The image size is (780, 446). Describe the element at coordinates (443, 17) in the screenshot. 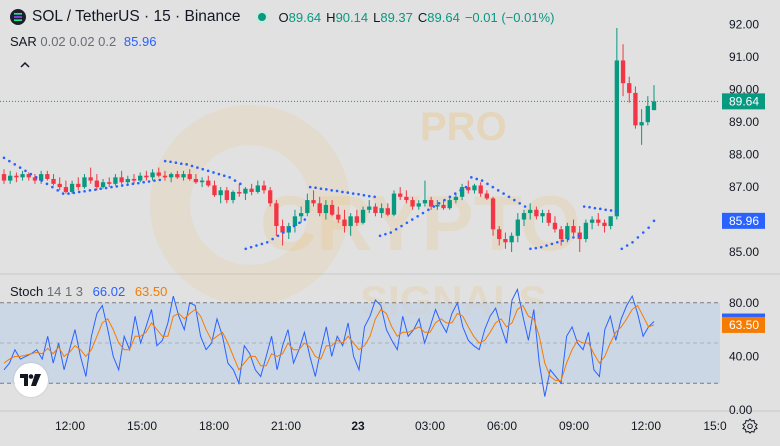

I see `close-value: 89.64` at that location.